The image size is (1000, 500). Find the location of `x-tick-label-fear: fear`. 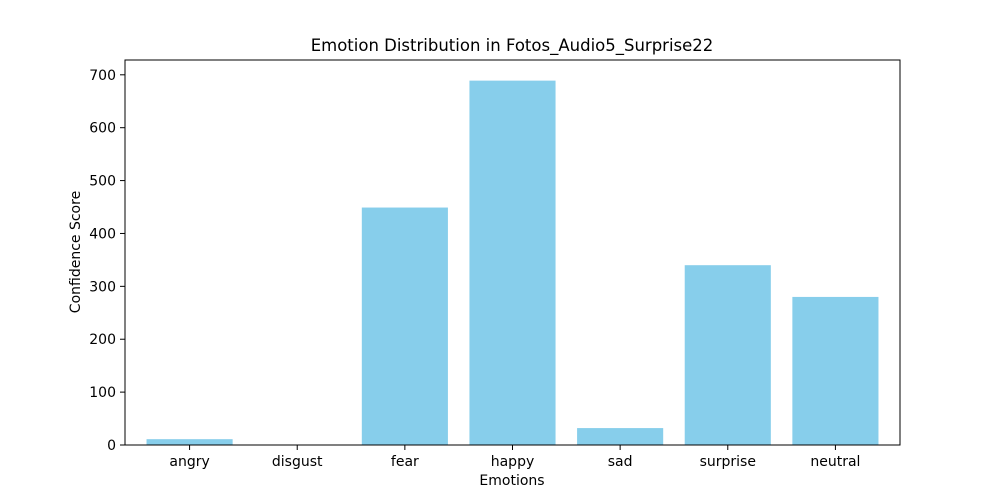

x-tick-label-fear: fear is located at coordinates (405, 462).